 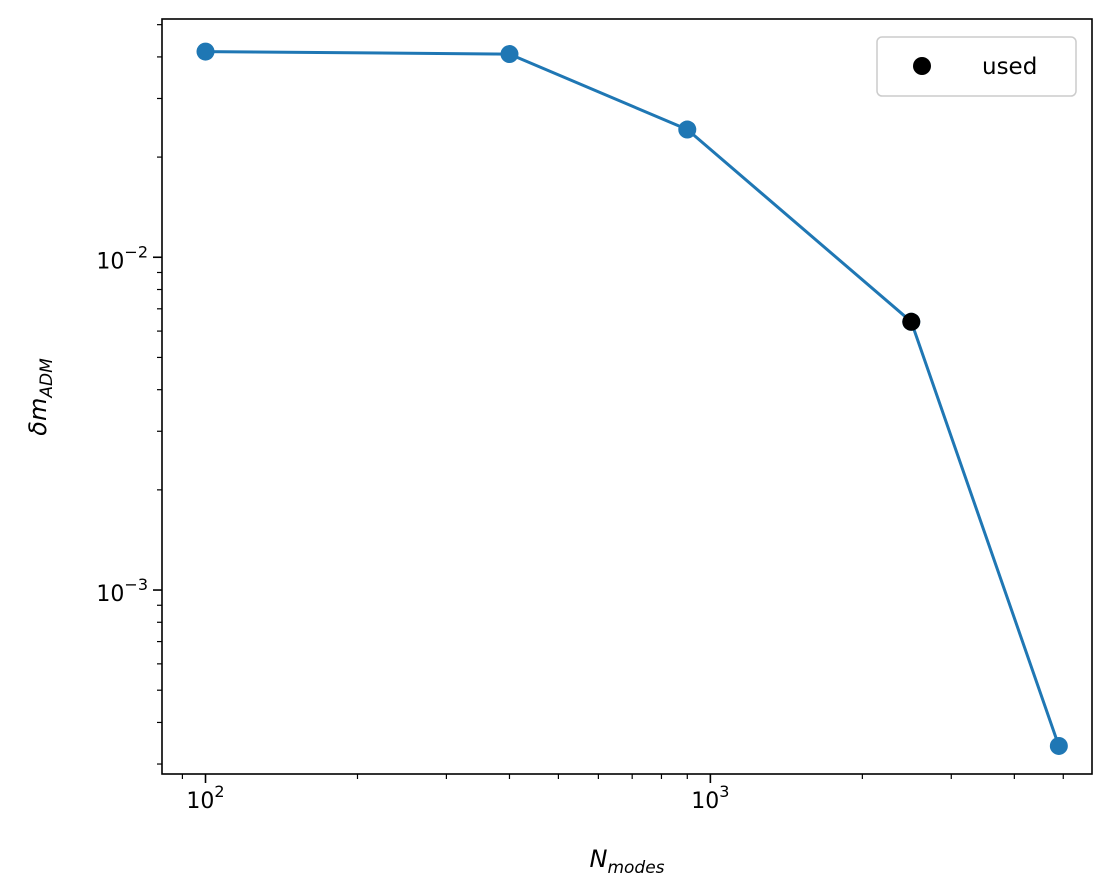 I want to click on x-axis-label: Nmodes, so click(x=626, y=861).